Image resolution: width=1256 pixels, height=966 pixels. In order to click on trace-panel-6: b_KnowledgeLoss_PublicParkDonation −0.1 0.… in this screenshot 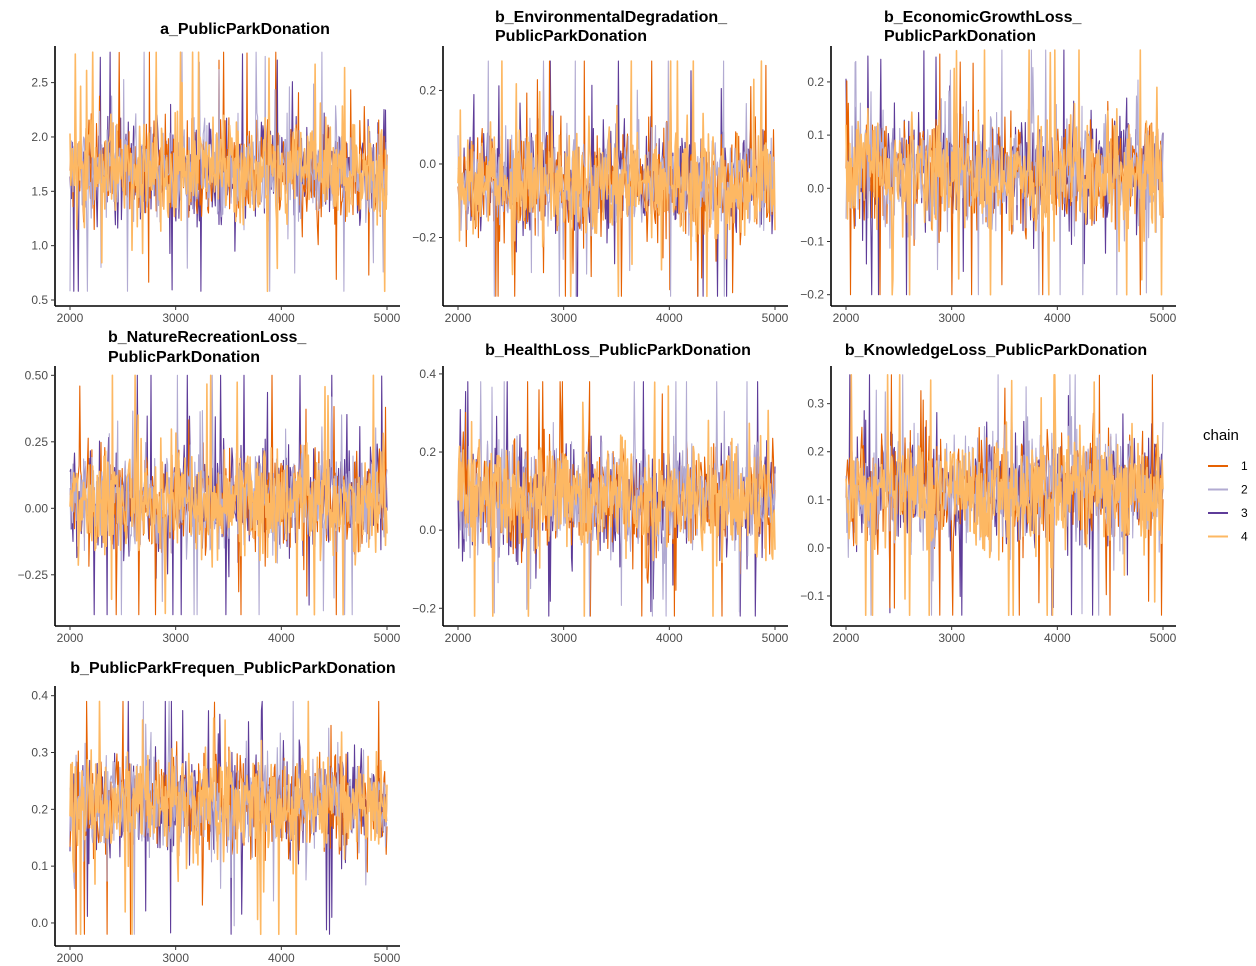, I will do `click(988, 493)`.